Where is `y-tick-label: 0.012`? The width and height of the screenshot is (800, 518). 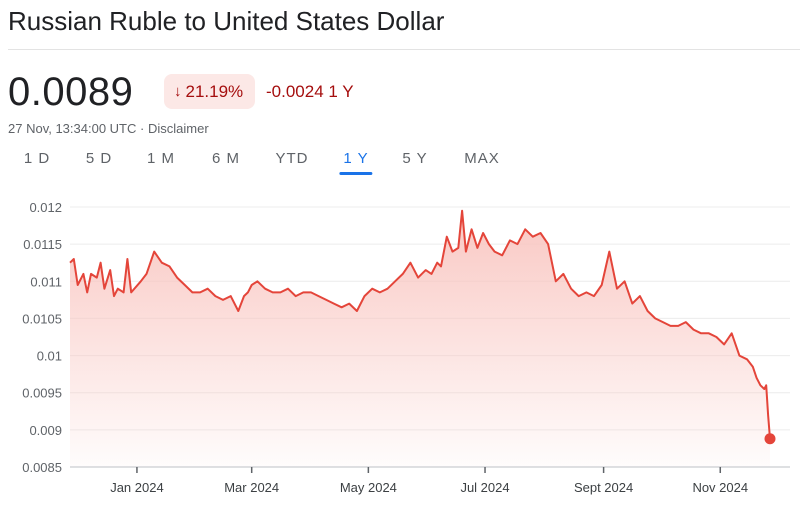
y-tick-label: 0.012 is located at coordinates (45, 207).